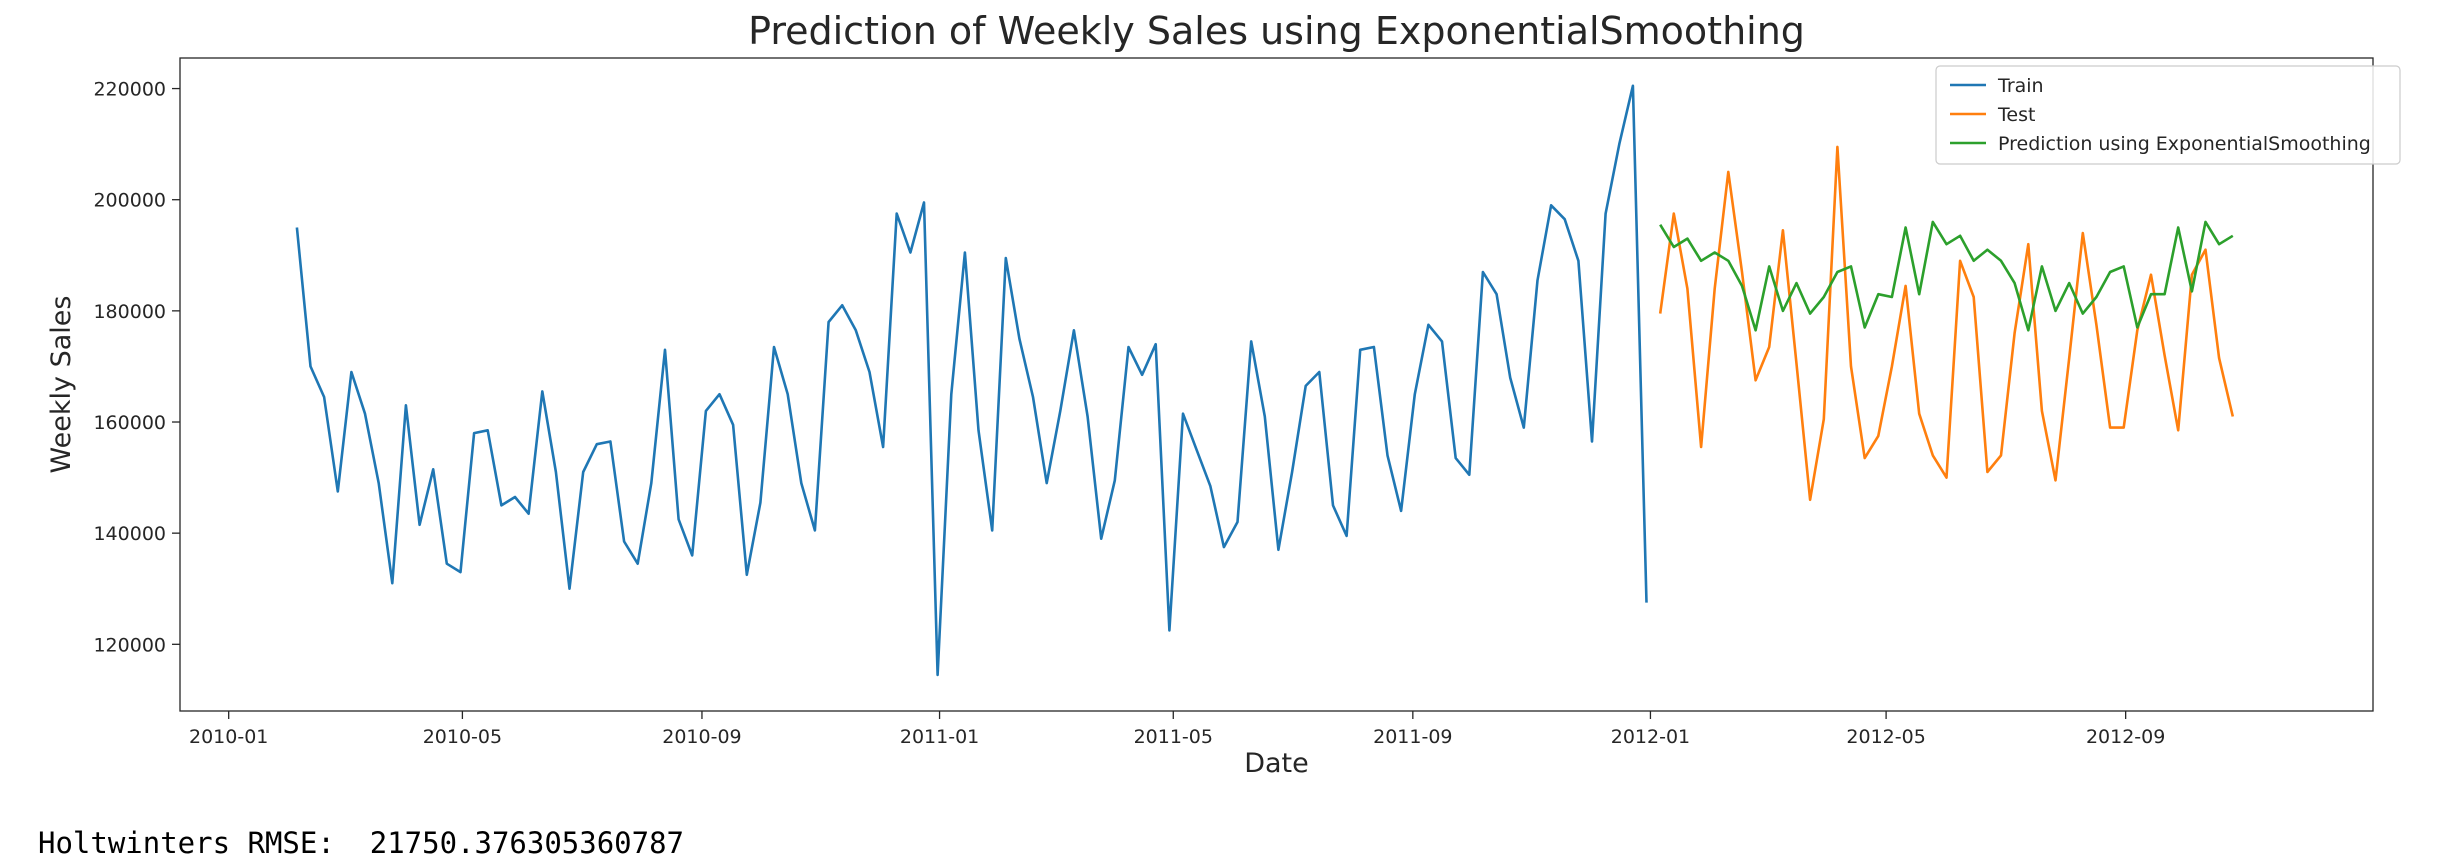 Image resolution: width=2442 pixels, height=866 pixels. Describe the element at coordinates (1650, 737) in the screenshot. I see `x-tick-label: 2012-01` at that location.